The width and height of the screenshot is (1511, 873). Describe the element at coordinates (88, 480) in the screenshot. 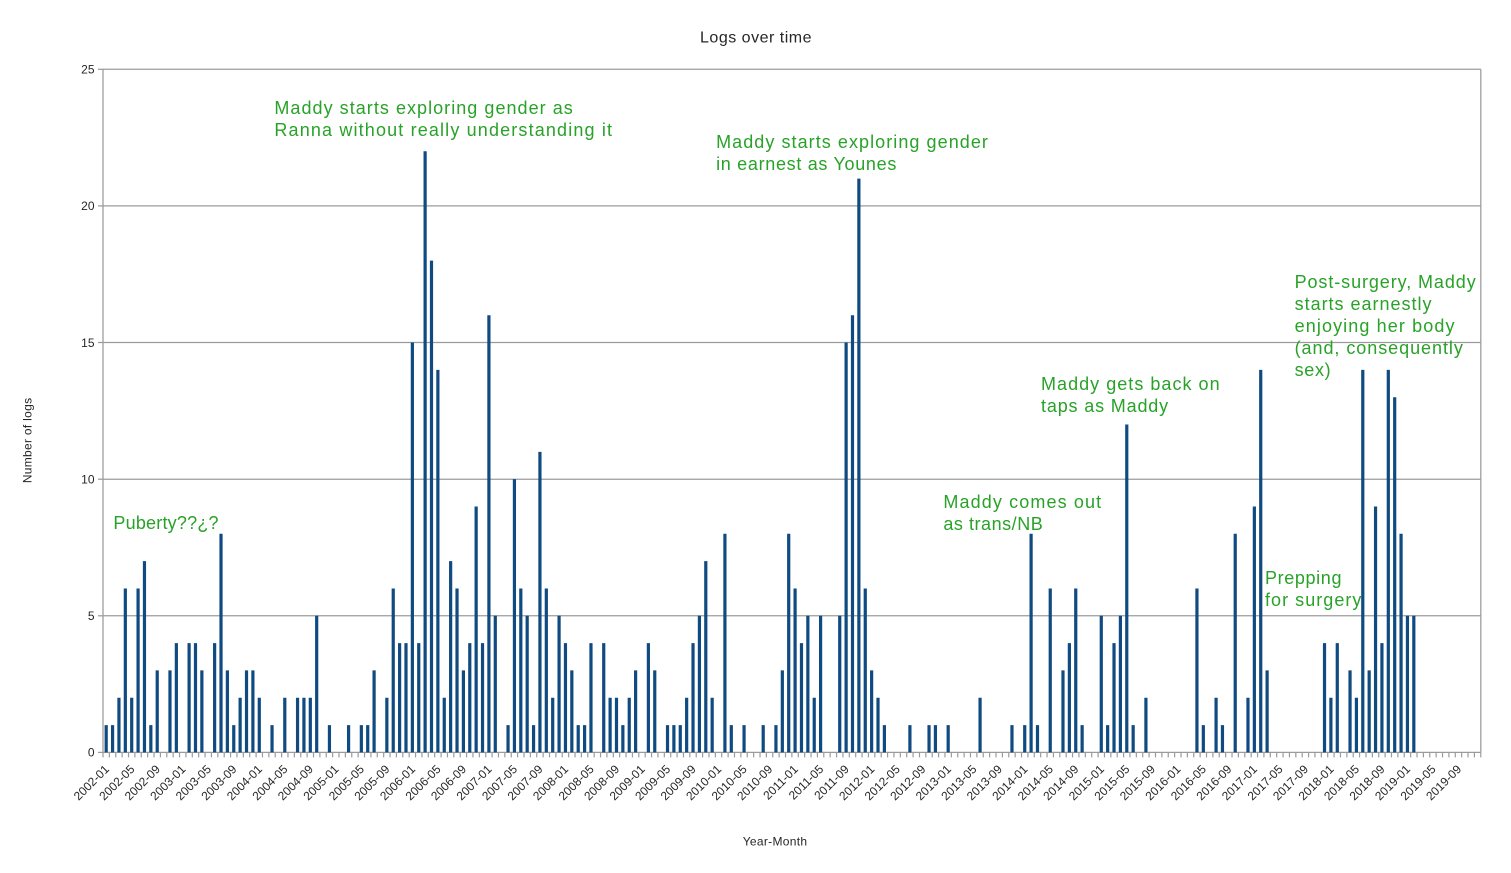

I see `svg-text: 10` at that location.